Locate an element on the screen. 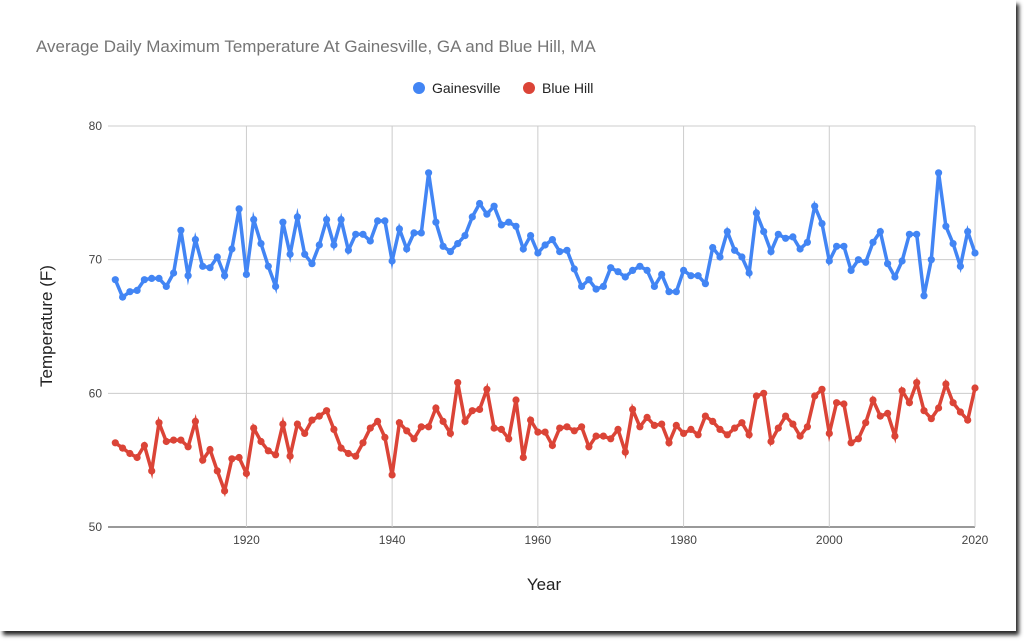  x-tick-label: 2000 is located at coordinates (829, 540).